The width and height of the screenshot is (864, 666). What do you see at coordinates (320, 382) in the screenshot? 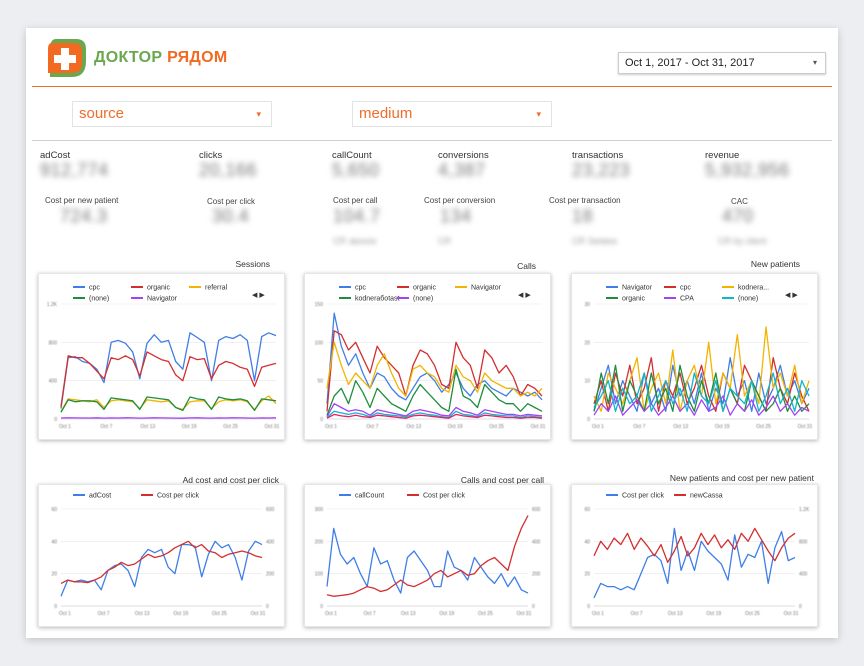
I see `y-tick-label: 50` at bounding box center [320, 382].